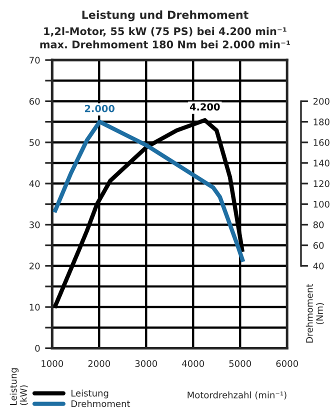  What do you see at coordinates (240, 363) in the screenshot?
I see `x-tick-label: 5000` at bounding box center [240, 363].